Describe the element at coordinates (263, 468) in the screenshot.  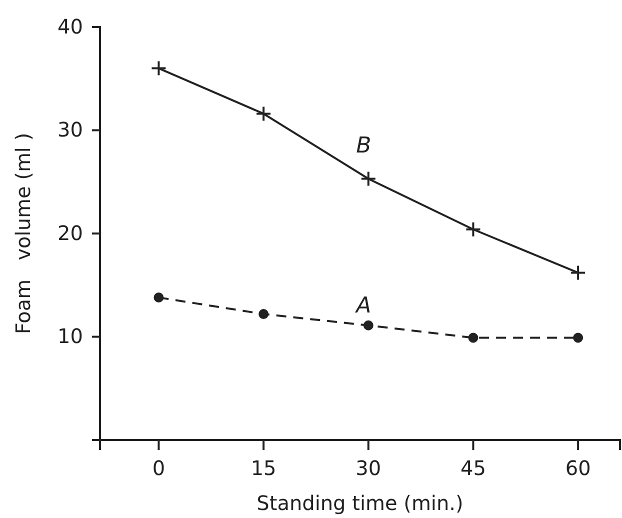
I see `x-tick-label: 15` at that location.